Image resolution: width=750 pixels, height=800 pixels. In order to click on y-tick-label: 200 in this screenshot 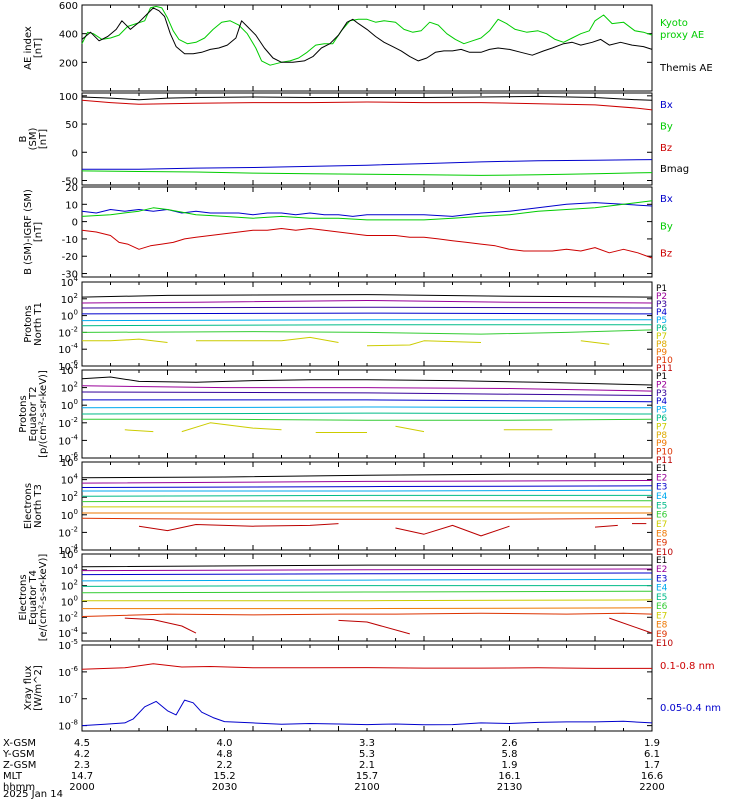, I will do `click(68, 63)`.